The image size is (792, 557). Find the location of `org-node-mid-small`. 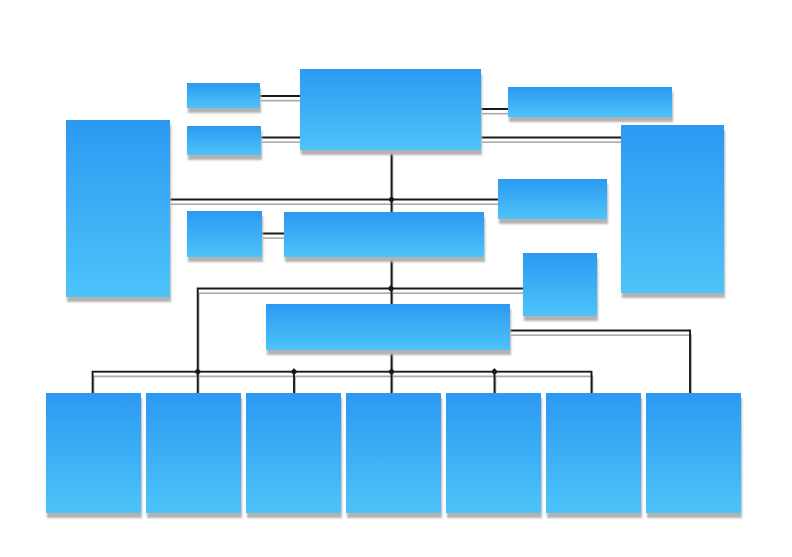

org-node-mid-small is located at coordinates (224, 234).